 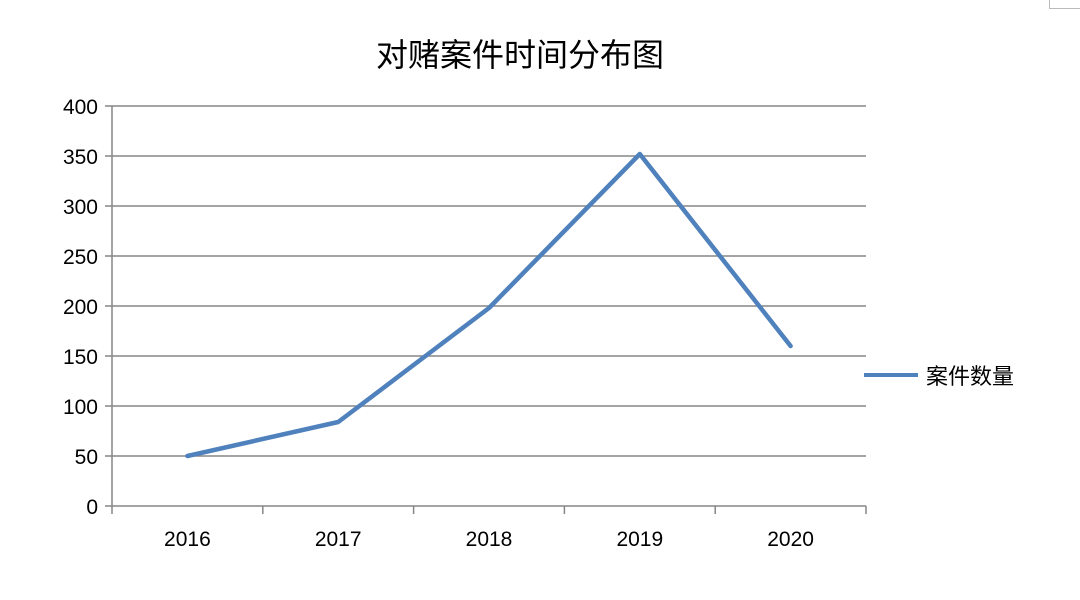 I want to click on x-tick-label: 2020, so click(x=790, y=539).